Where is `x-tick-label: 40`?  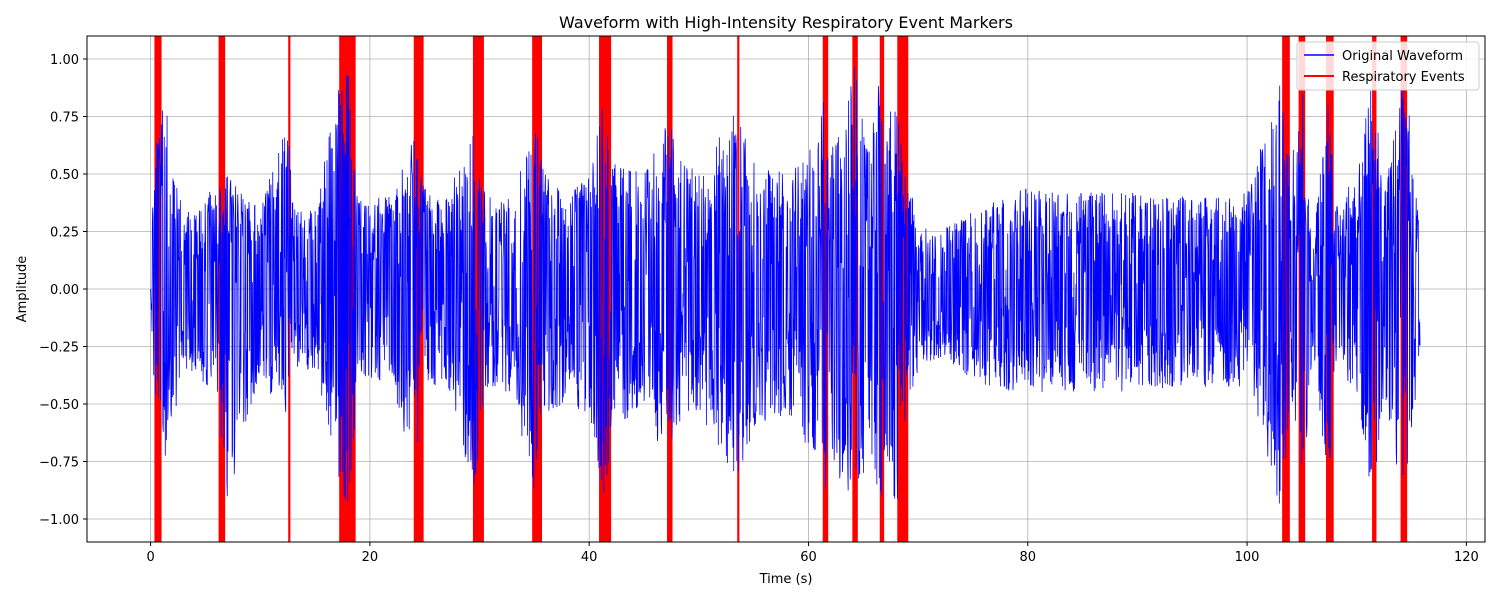 x-tick-label: 40 is located at coordinates (589, 557).